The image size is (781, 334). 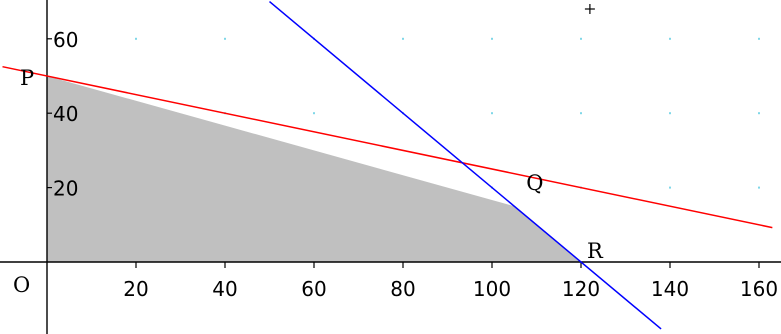 I want to click on x-tick-label: 160, so click(x=759, y=289).